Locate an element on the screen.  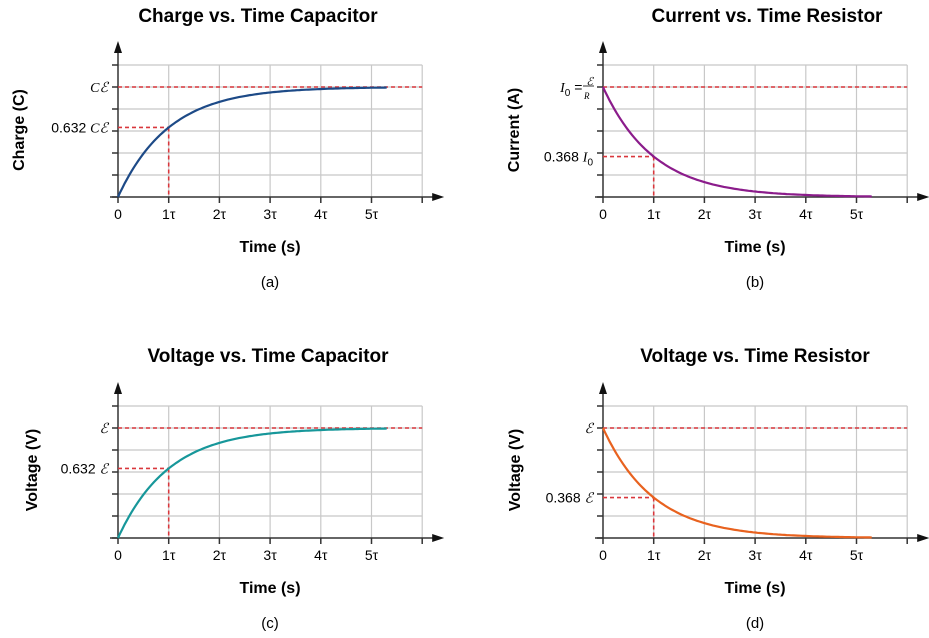
y-tick-label: 0.368 I0 is located at coordinates (569, 159).